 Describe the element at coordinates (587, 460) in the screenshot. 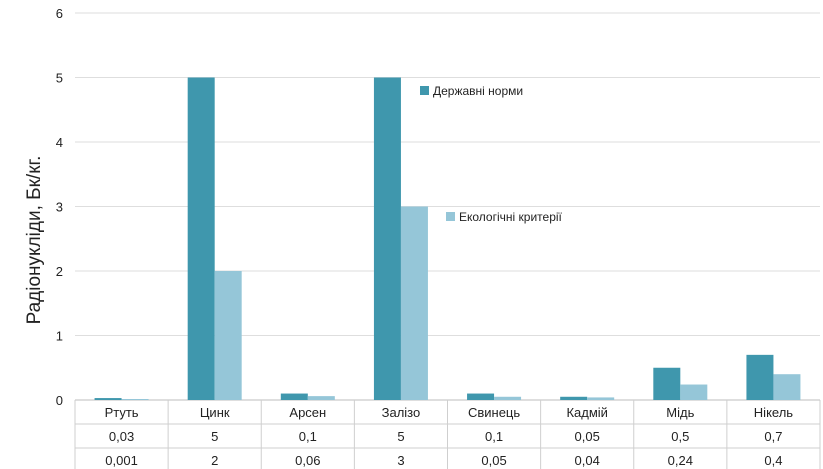

I see `table-cell: 0,04` at that location.